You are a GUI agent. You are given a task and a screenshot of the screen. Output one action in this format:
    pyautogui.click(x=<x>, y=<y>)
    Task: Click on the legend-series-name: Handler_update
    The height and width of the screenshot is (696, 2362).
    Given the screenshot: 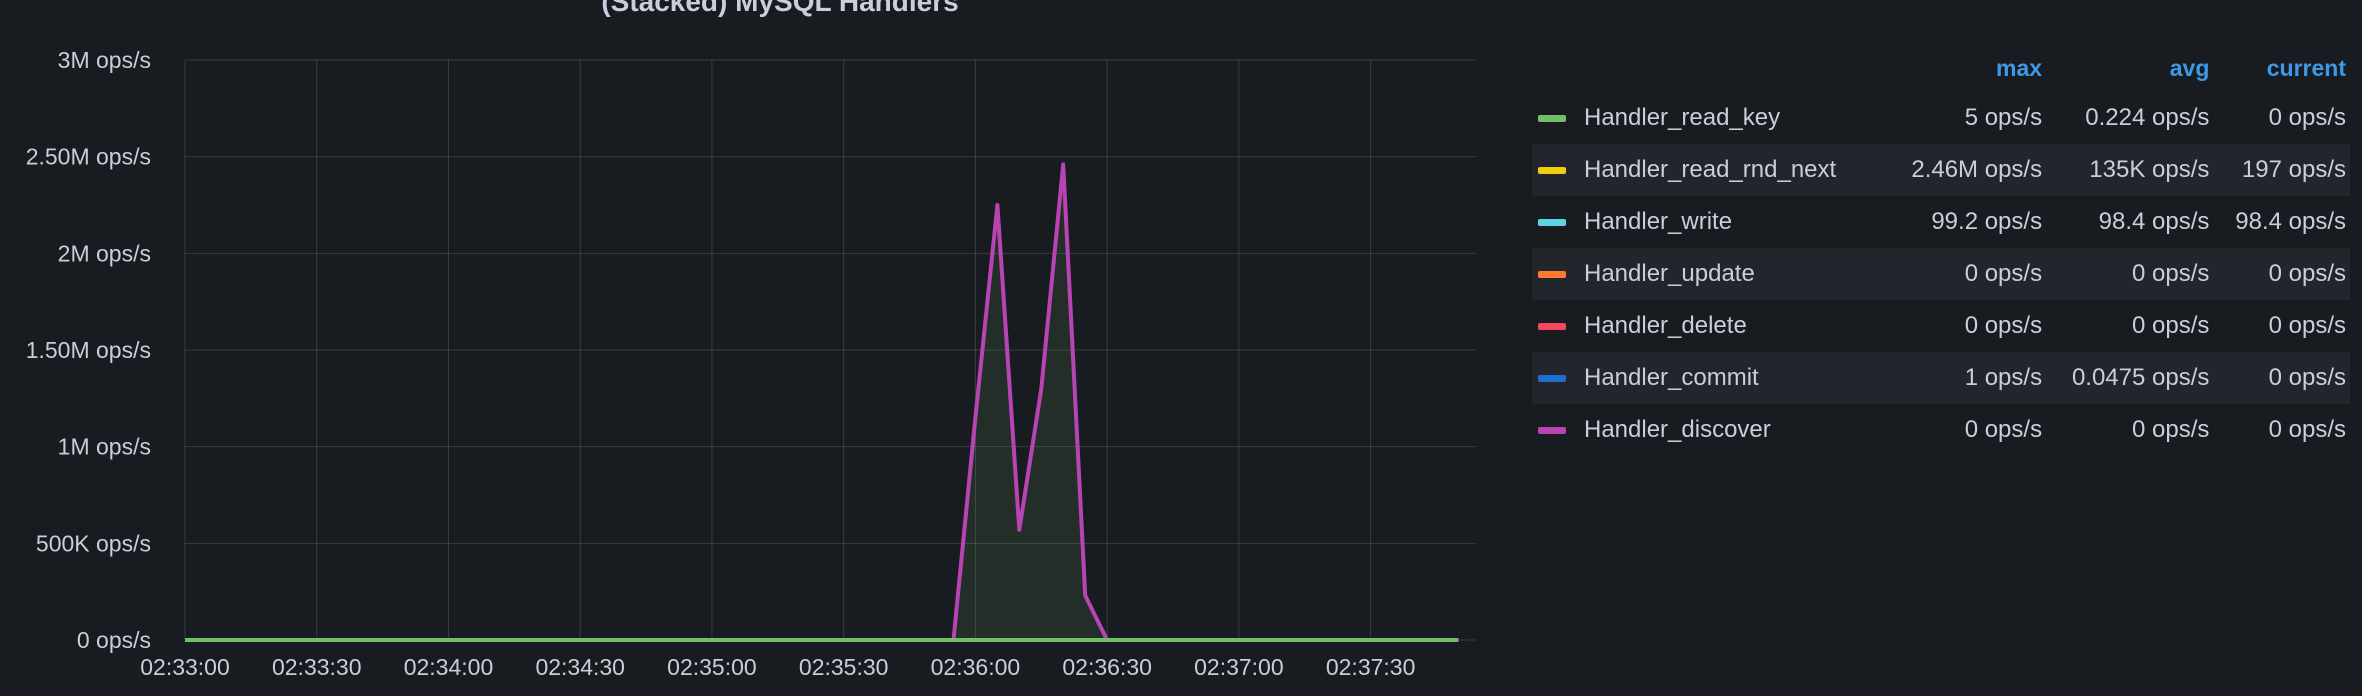 What is the action you would take?
    pyautogui.click(x=1669, y=273)
    